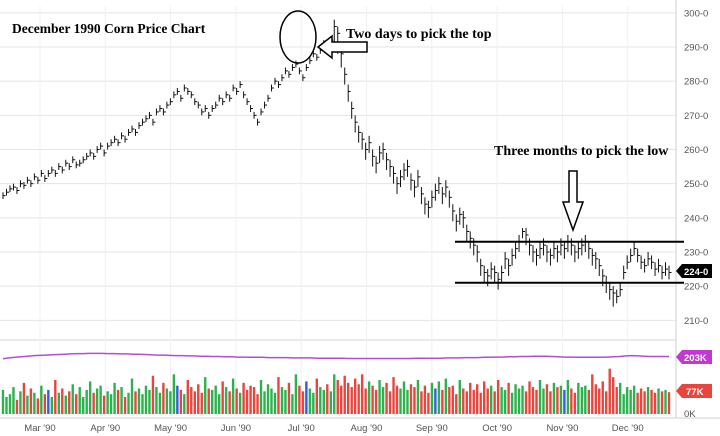 The image size is (720, 436). I want to click on annotation-low: Three months to pick the low, so click(581, 151).